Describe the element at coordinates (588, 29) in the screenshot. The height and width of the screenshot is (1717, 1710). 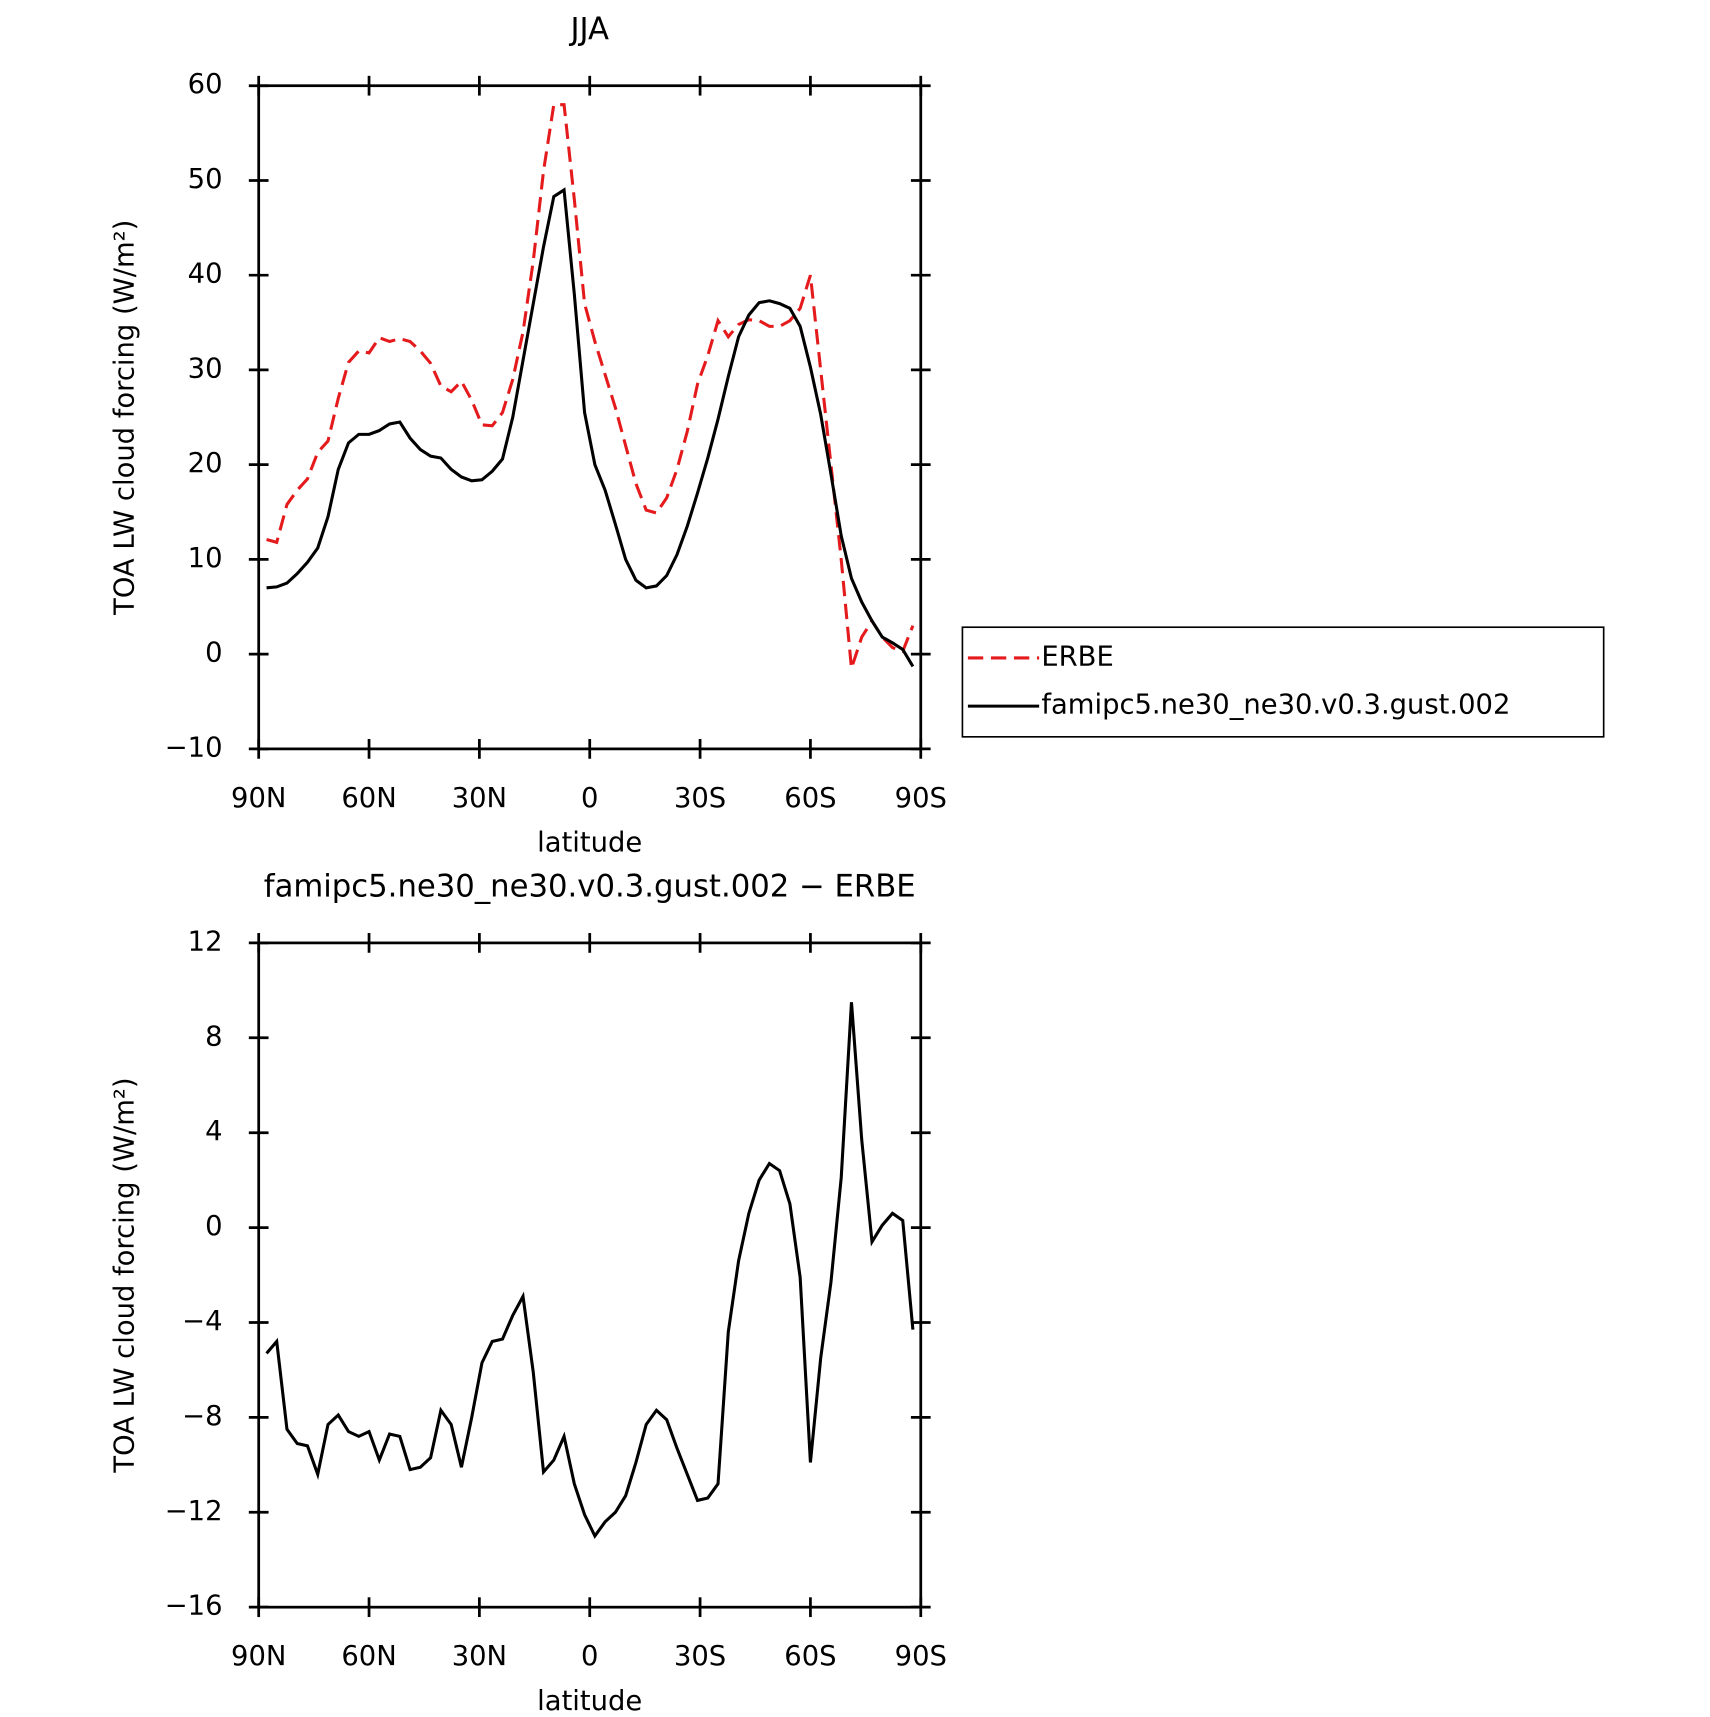
I see `chart-title: JJA` at that location.